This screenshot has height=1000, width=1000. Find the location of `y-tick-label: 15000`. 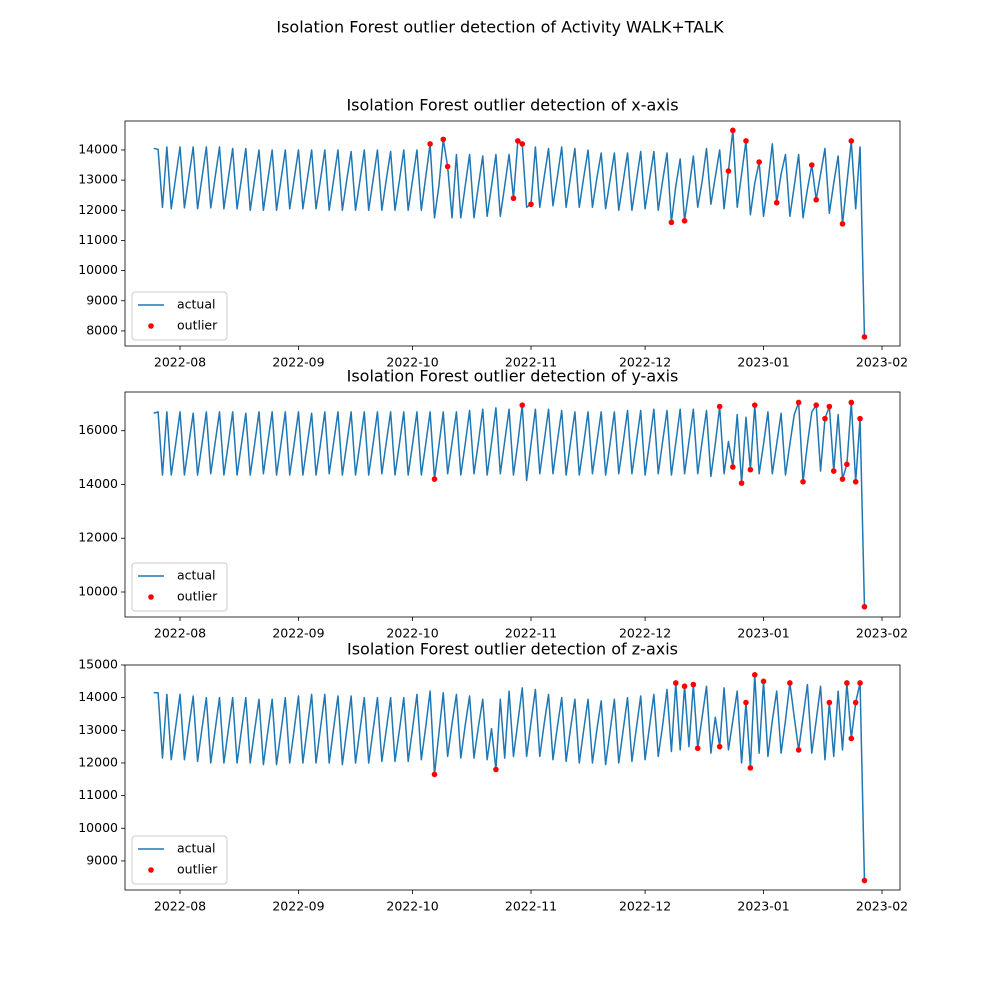

y-tick-label: 15000 is located at coordinates (98, 664).